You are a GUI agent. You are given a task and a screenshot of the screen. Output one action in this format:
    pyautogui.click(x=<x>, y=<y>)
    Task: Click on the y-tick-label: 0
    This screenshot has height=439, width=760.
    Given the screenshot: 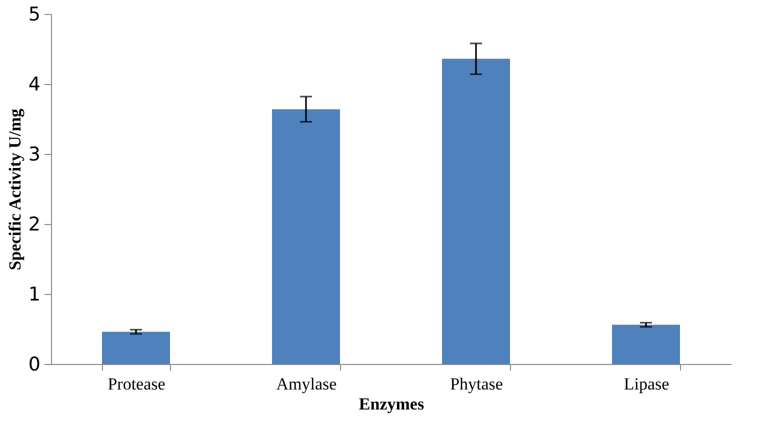 What is the action you would take?
    pyautogui.click(x=34, y=365)
    